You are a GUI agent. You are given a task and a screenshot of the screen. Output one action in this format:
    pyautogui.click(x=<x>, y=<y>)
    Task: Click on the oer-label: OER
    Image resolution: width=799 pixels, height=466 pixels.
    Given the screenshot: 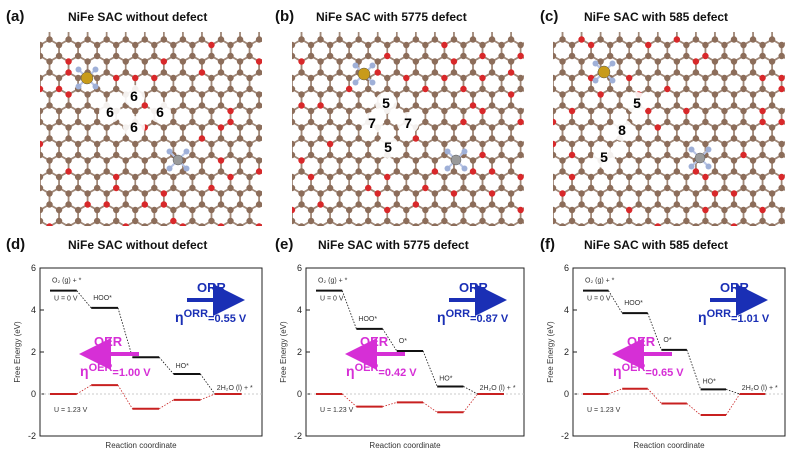 What is the action you would take?
    pyautogui.click(x=108, y=341)
    